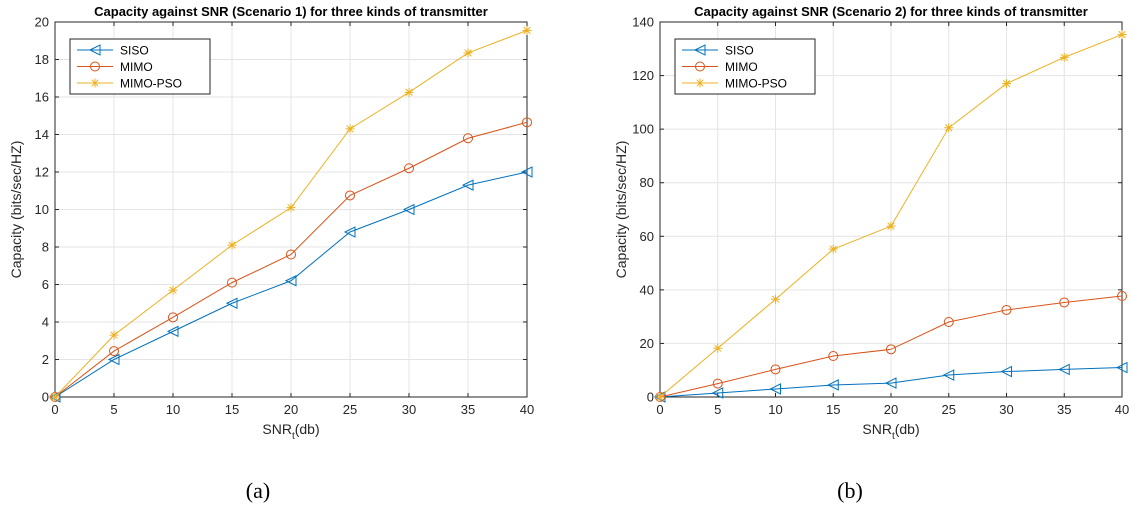 The image size is (1134, 510). I want to click on legend-label: SISO, so click(134, 51).